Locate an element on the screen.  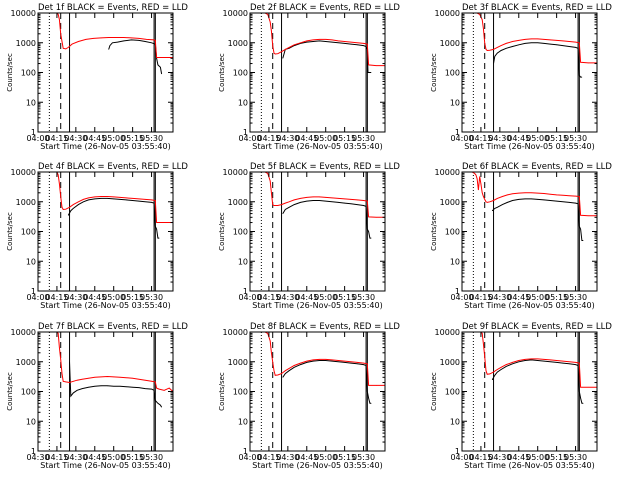
y-tick-label: 1 is located at coordinates (457, 291).